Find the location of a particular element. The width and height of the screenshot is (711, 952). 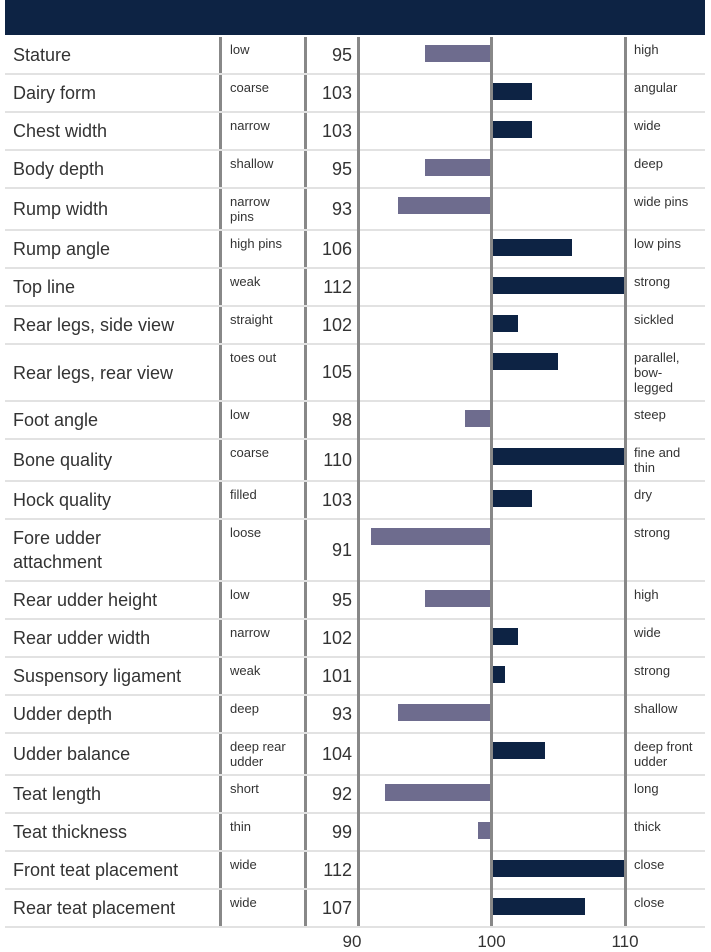

trait-row: Stature low 95 high is located at coordinates (355, 56).